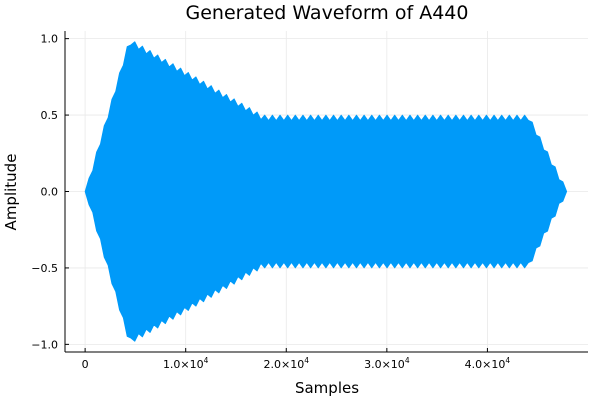  Describe the element at coordinates (50, 115) in the screenshot. I see `y-tick-label-1: 0.5` at that location.